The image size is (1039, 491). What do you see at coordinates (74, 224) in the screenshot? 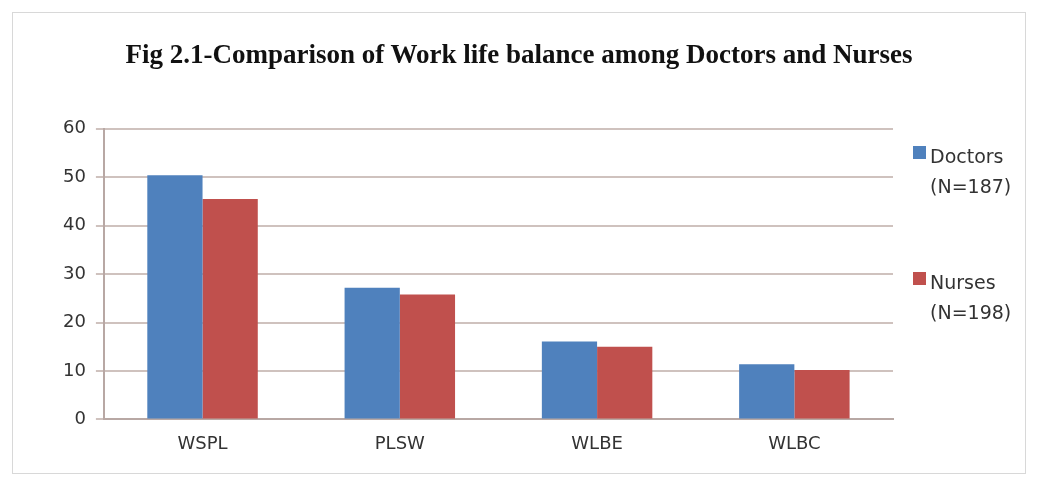
I see `y-tick-label: 40` at bounding box center [74, 224].